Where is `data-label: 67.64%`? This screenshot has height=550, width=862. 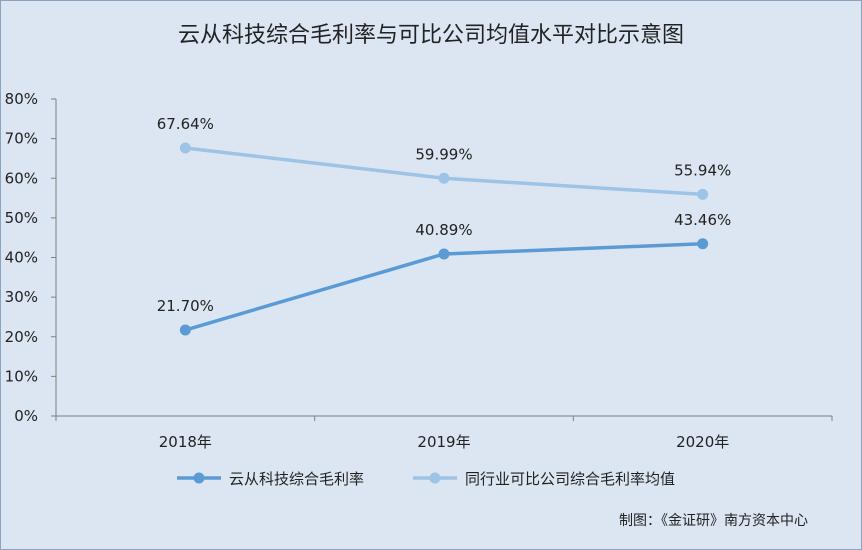
data-label: 67.64% is located at coordinates (185, 124).